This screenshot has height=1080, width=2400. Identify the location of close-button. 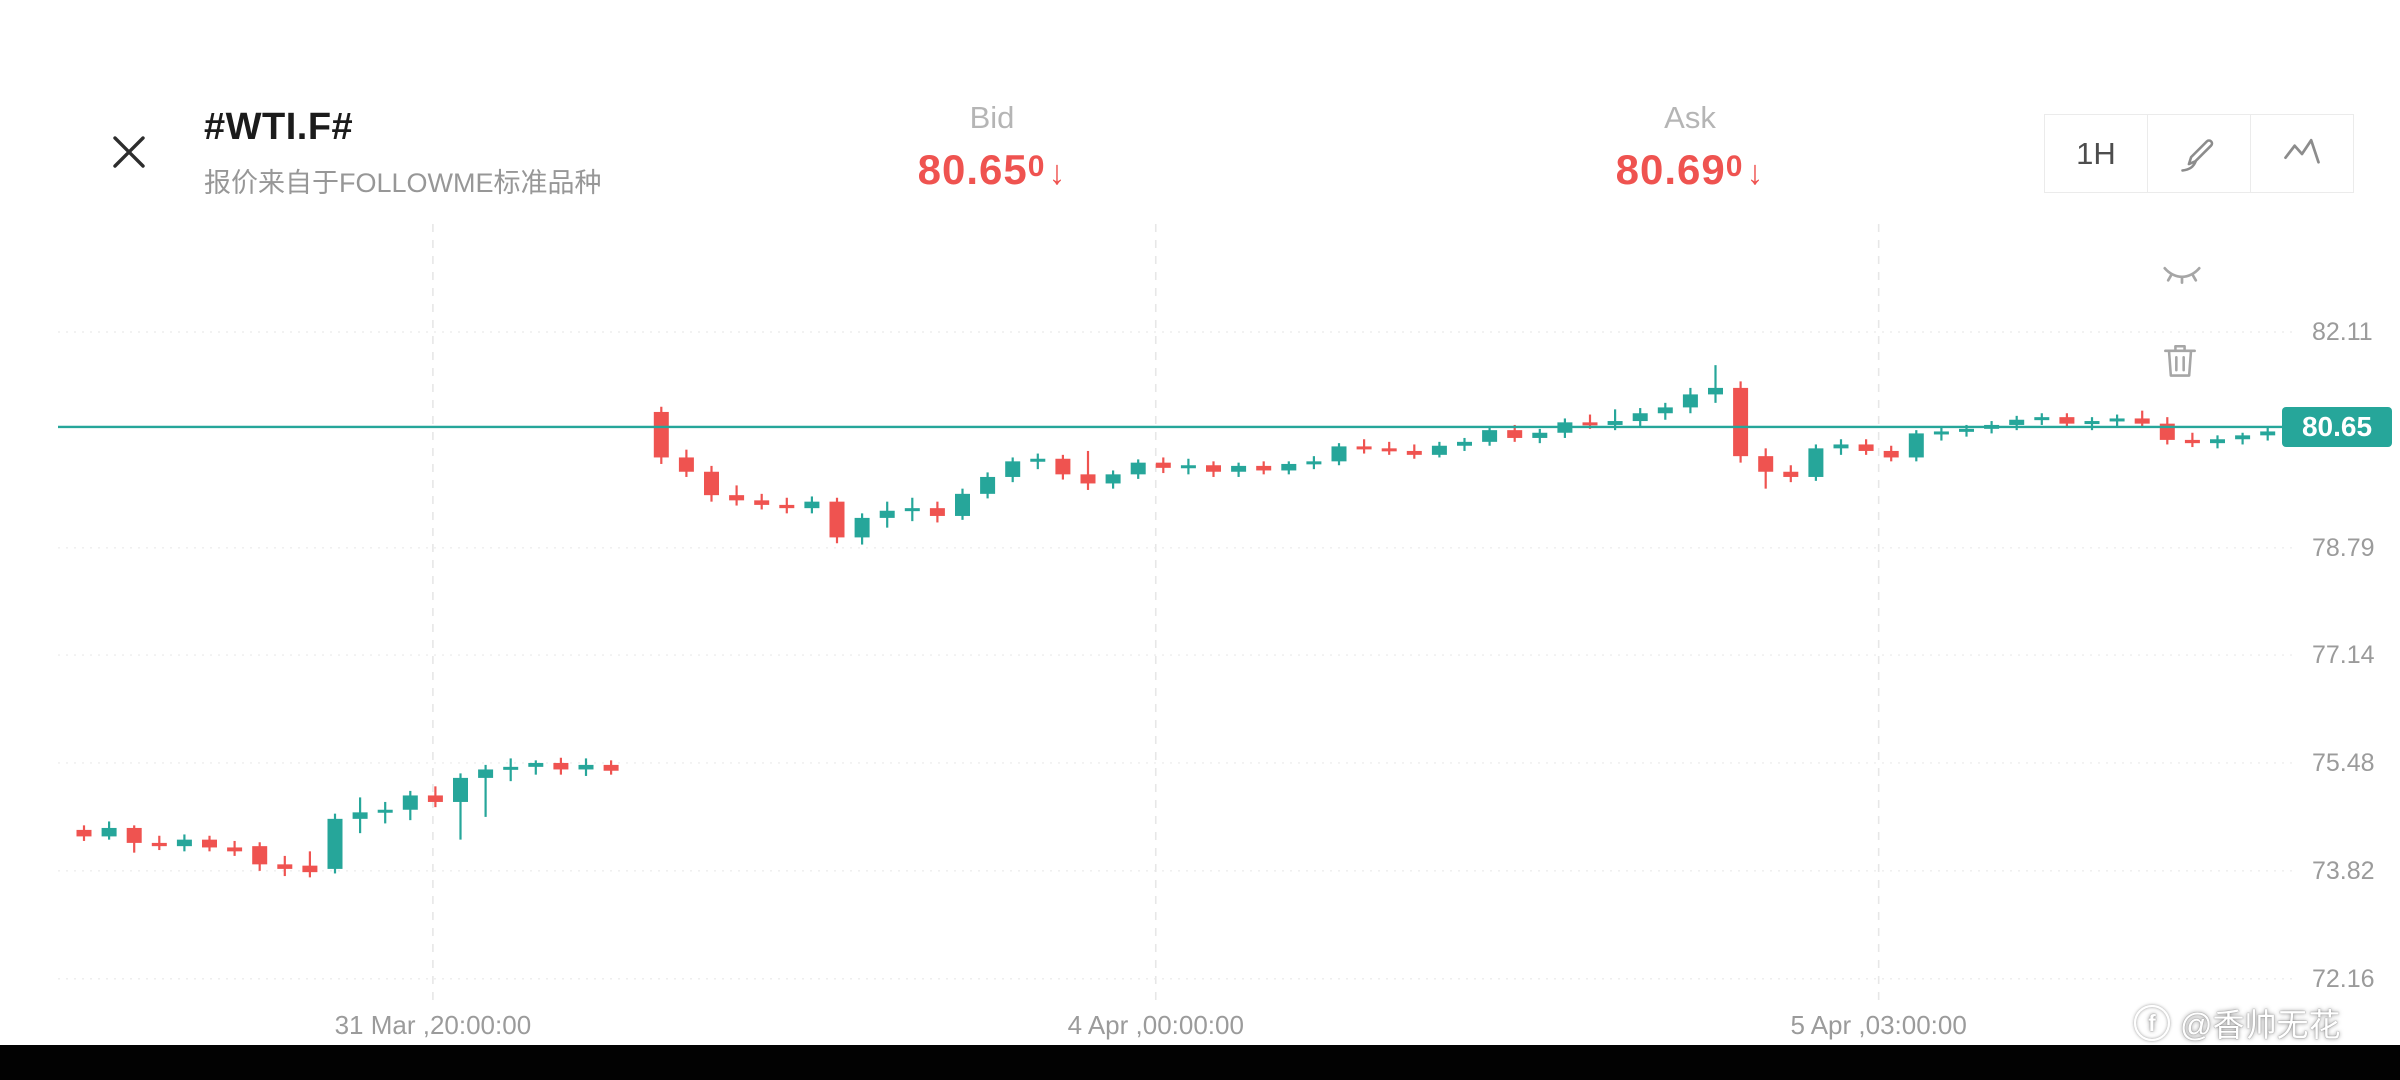
(129, 152).